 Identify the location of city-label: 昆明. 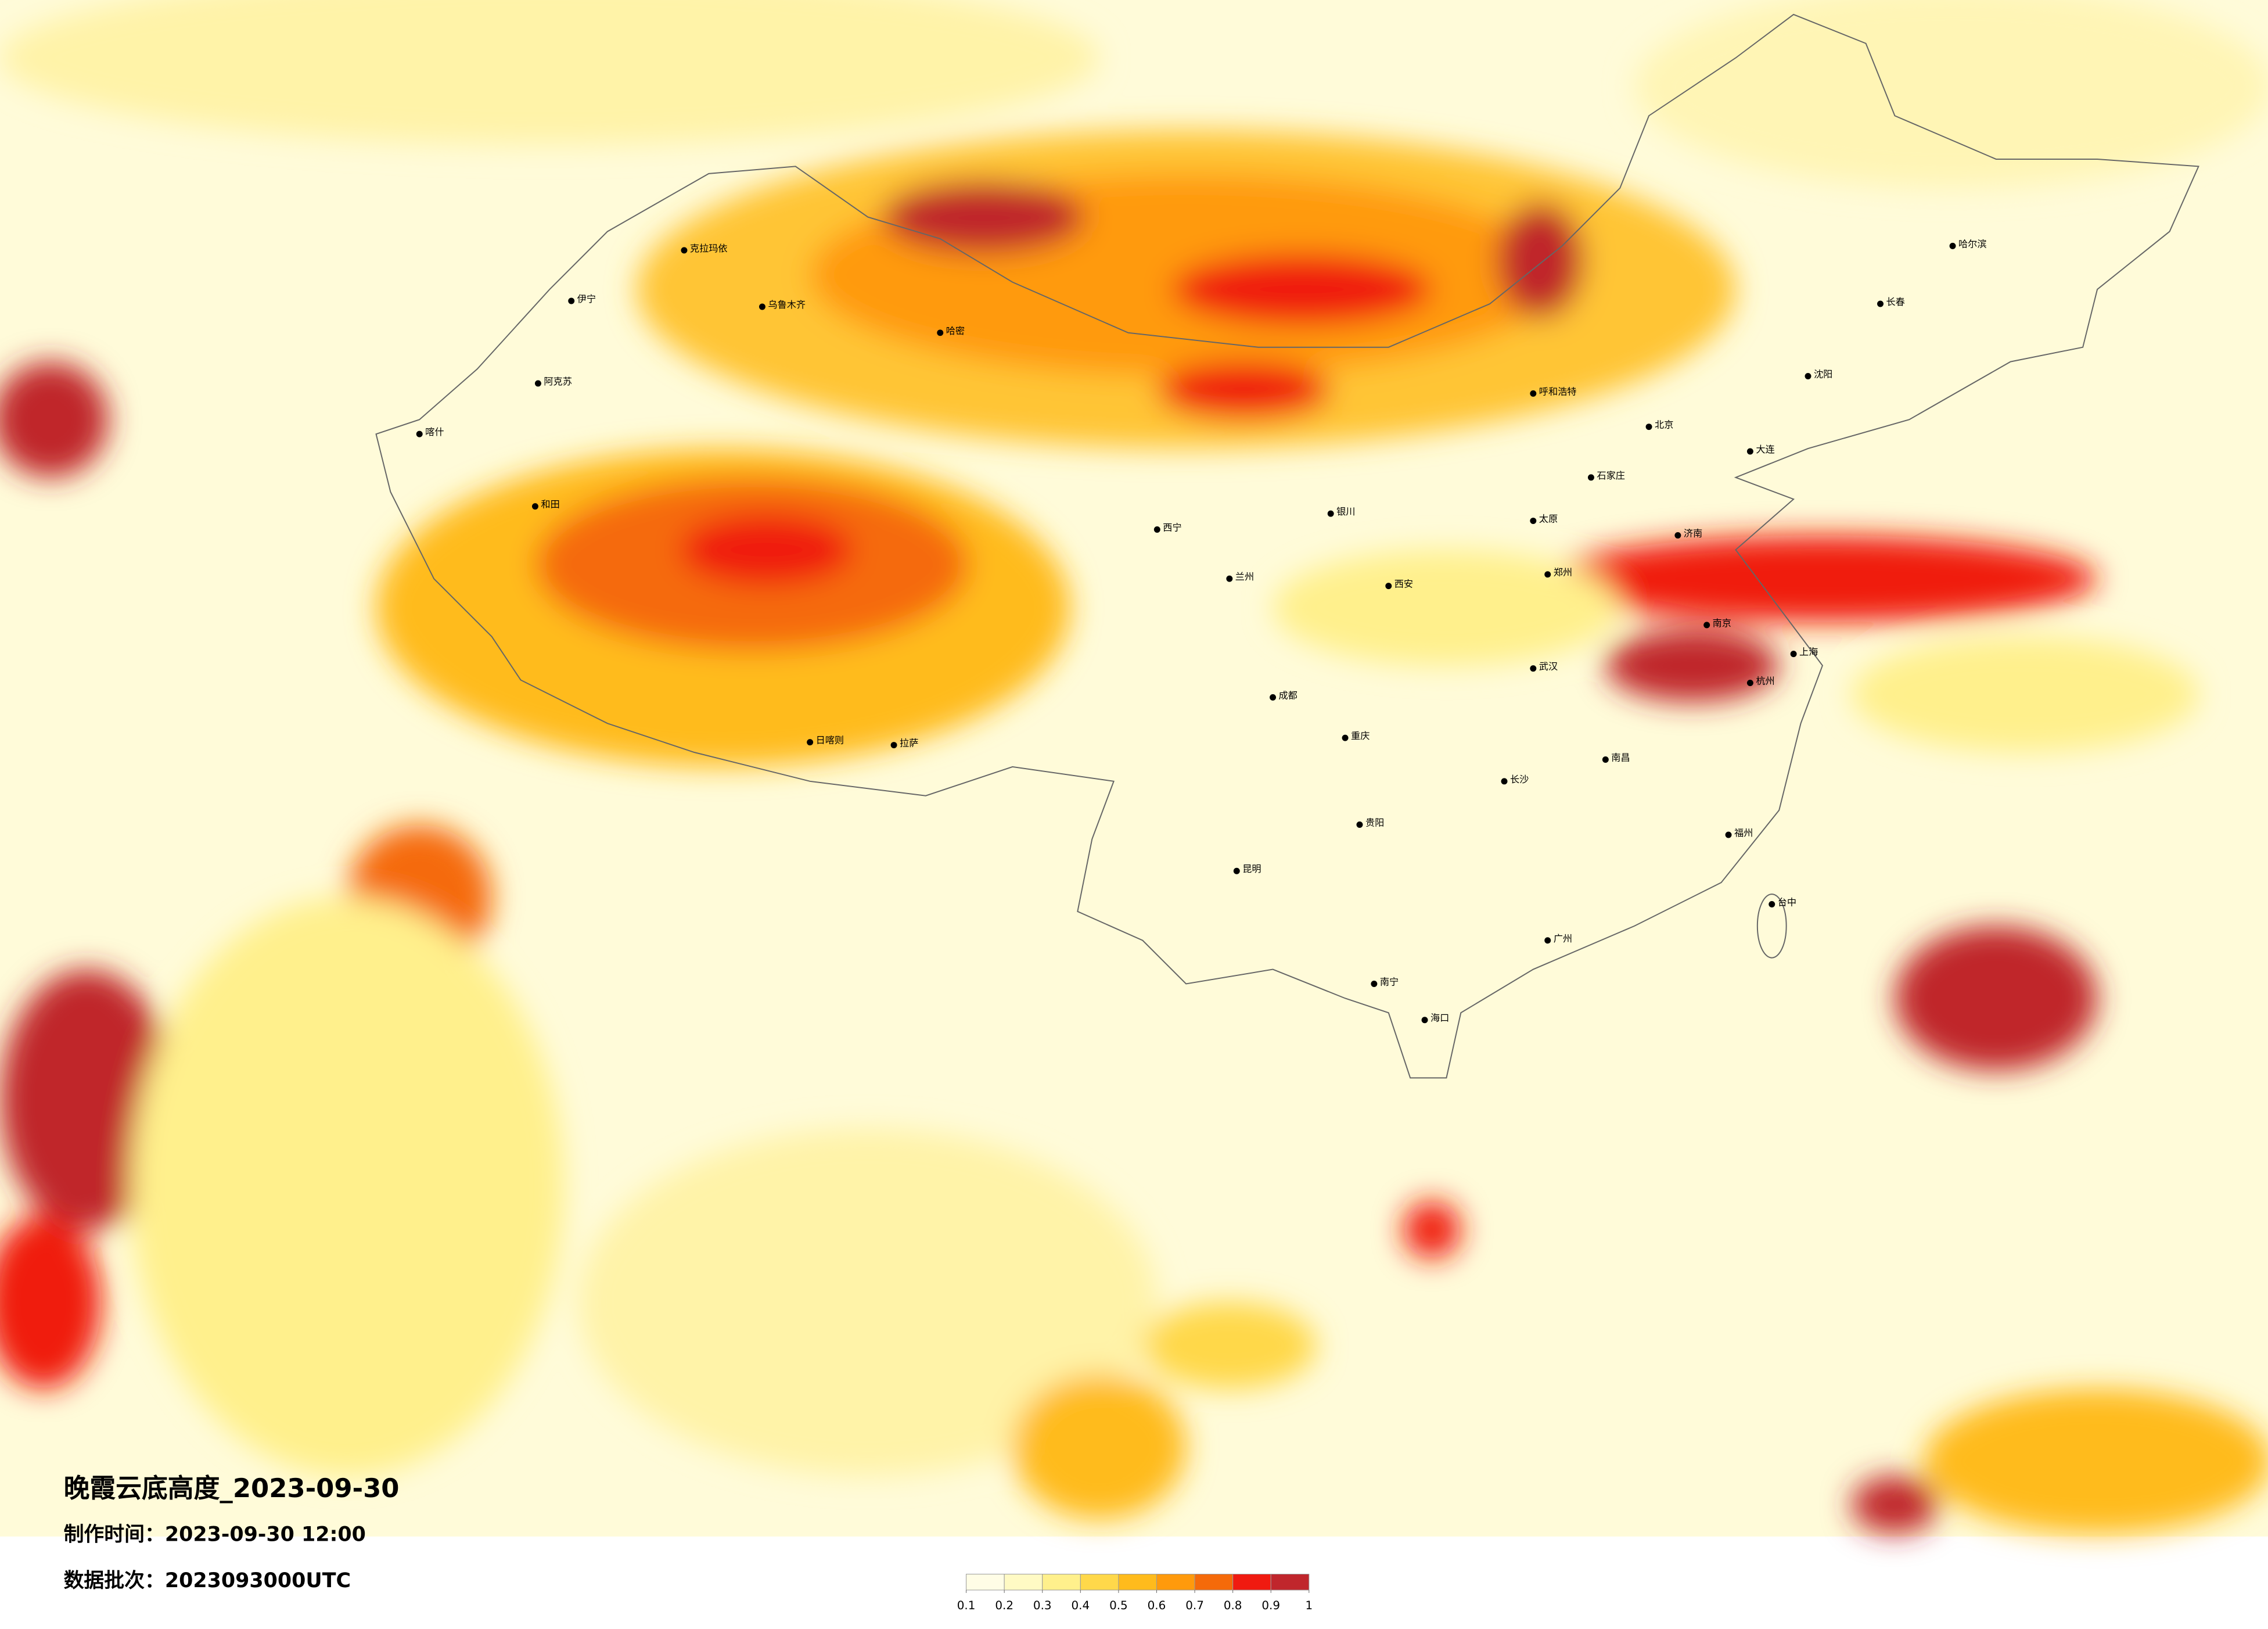
(1251, 868).